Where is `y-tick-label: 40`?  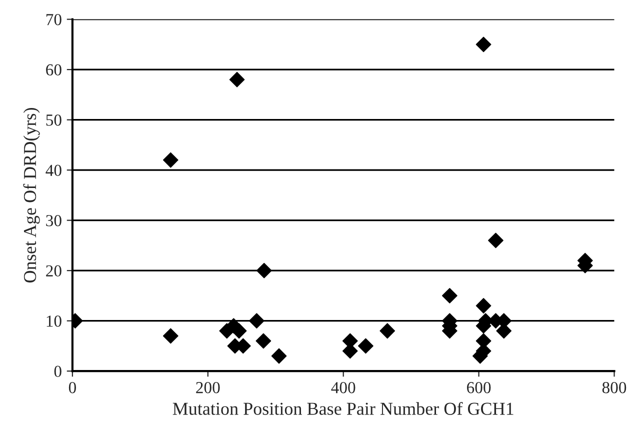 y-tick-label: 40 is located at coordinates (54, 170).